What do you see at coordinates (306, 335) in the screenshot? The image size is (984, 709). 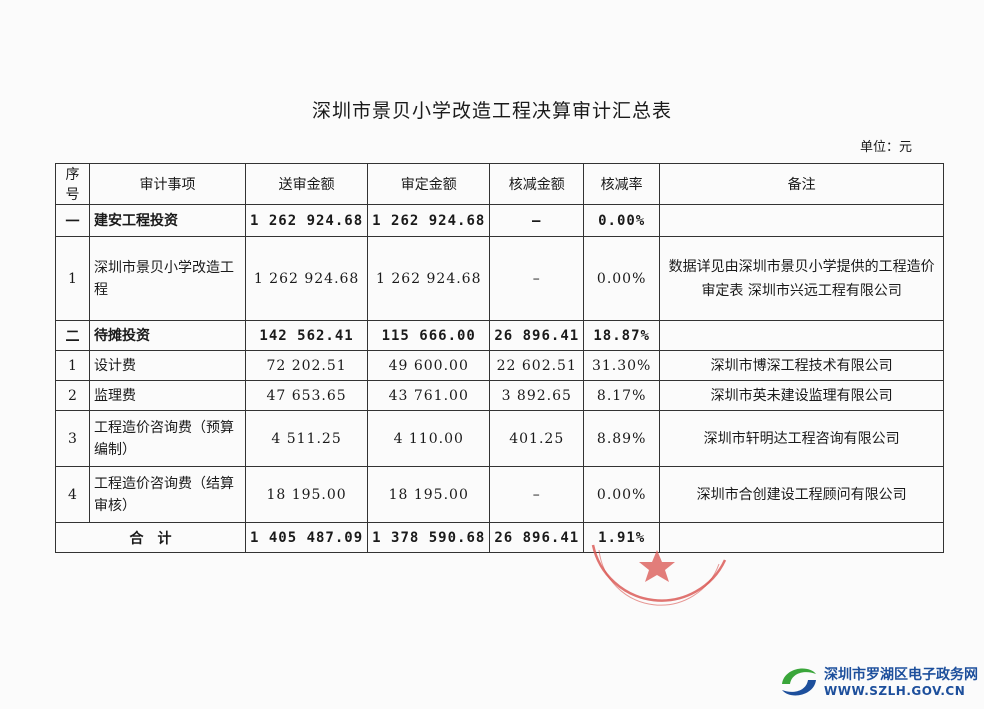 I see `row-submitted: 142 562.41` at bounding box center [306, 335].